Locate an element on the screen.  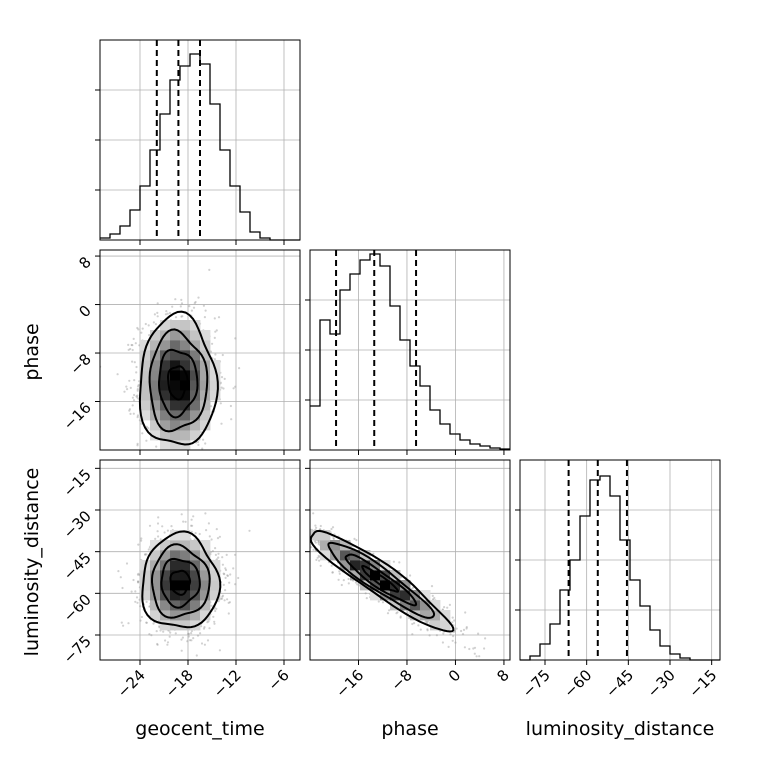
y-axis-label-luminosity-distance: luminosity_distance is located at coordinates (32, 562).